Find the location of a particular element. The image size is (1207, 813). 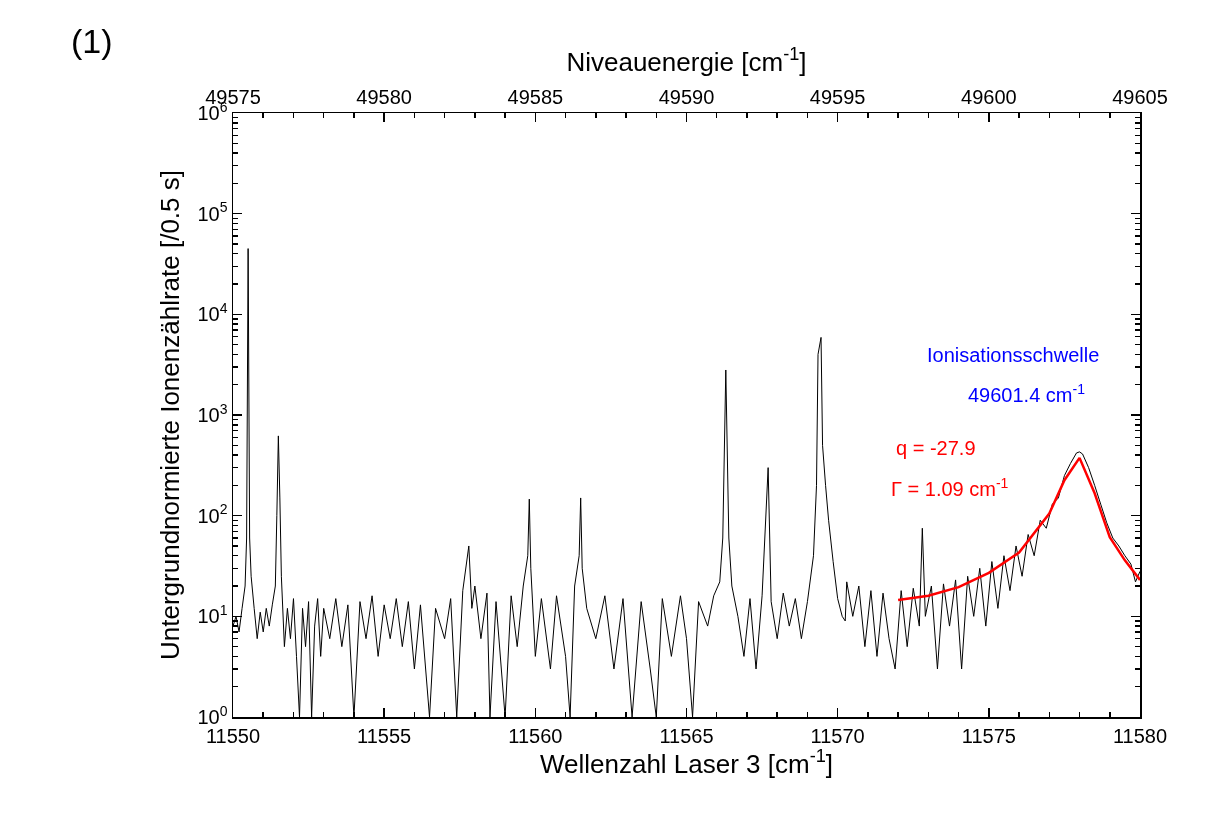

x-tick-label: 11570 is located at coordinates (837, 735).